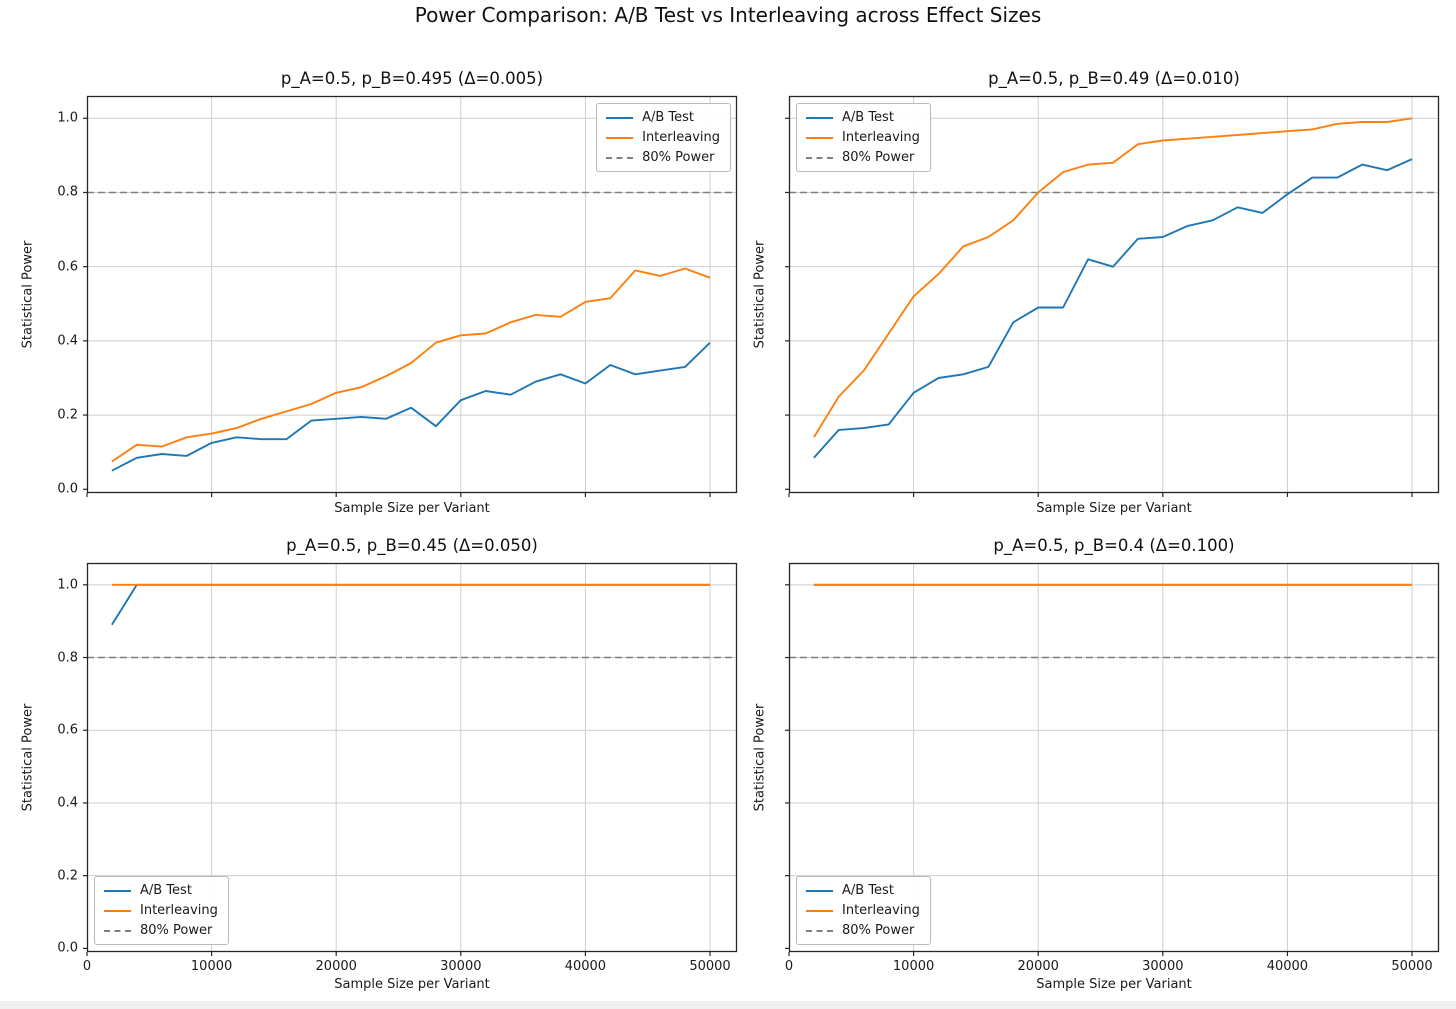 This screenshot has height=1009, width=1456. What do you see at coordinates (412, 545) in the screenshot?
I see `subplot-title: p_A=0.5, p_B=0.45 (Δ=0.050)` at bounding box center [412, 545].